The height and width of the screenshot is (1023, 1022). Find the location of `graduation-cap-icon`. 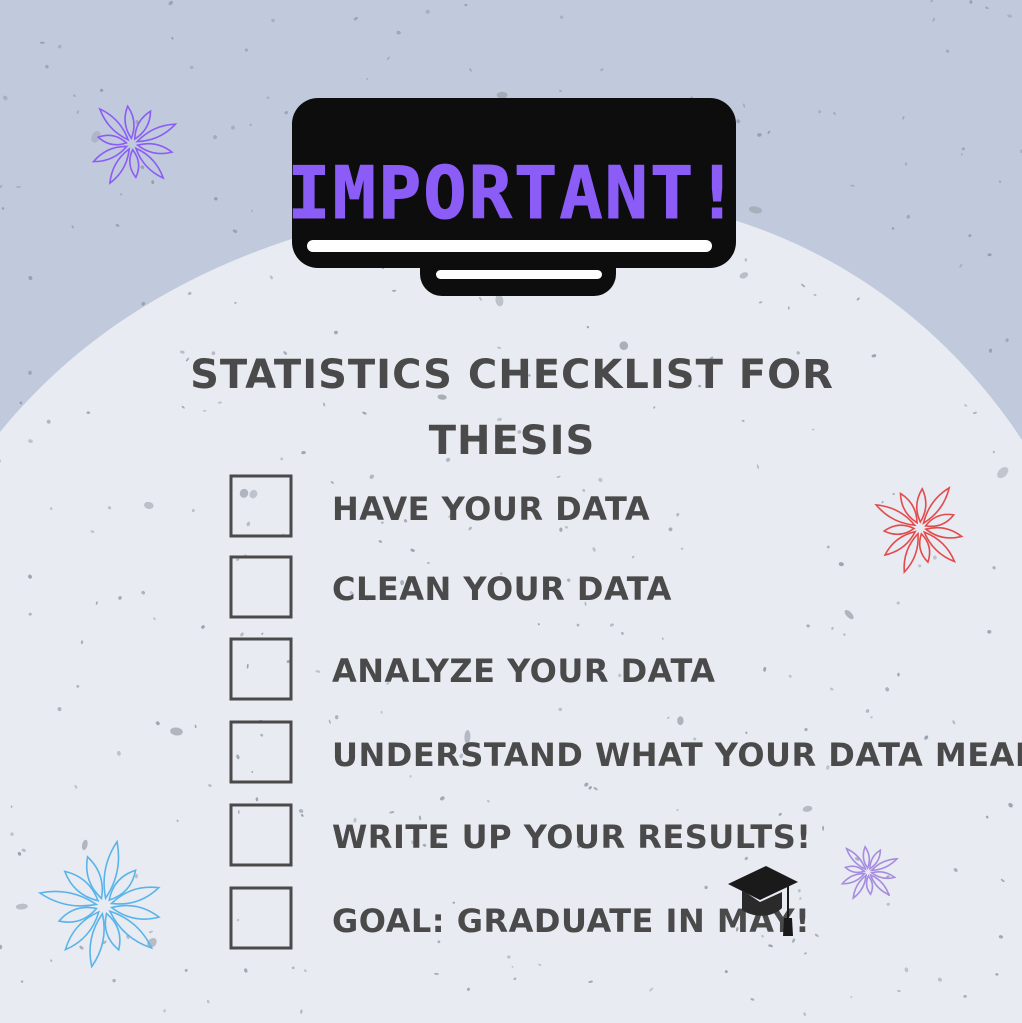

graduation-cap-icon is located at coordinates (763, 901).